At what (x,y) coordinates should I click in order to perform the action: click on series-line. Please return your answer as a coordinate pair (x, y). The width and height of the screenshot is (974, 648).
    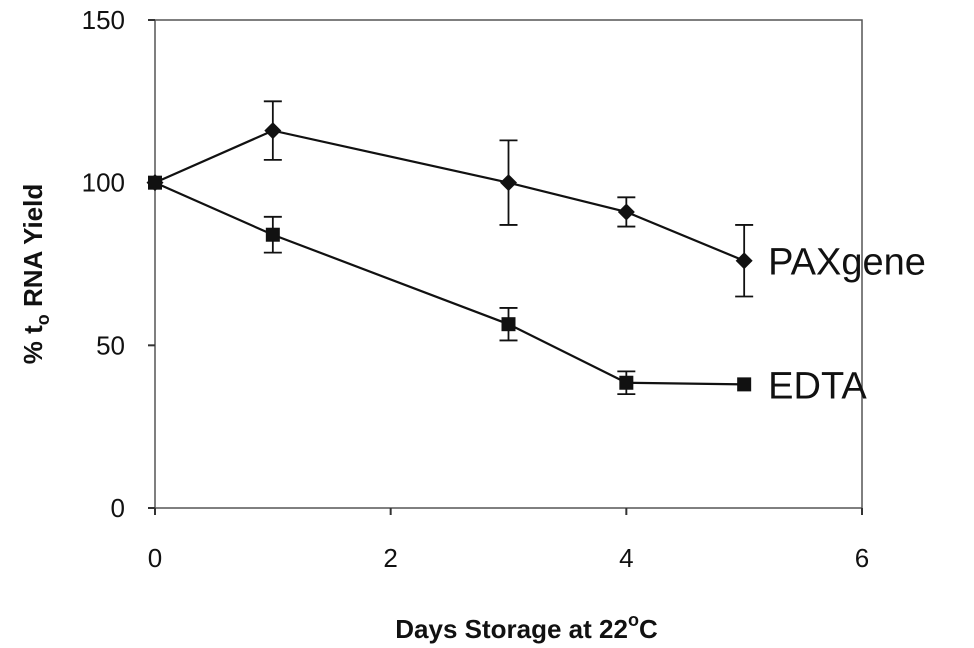
    Looking at the image, I should click on (449, 195).